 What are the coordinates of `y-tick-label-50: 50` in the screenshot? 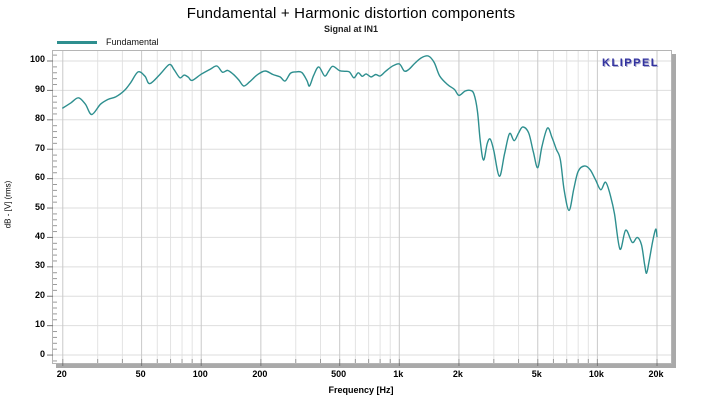 It's located at (39, 206).